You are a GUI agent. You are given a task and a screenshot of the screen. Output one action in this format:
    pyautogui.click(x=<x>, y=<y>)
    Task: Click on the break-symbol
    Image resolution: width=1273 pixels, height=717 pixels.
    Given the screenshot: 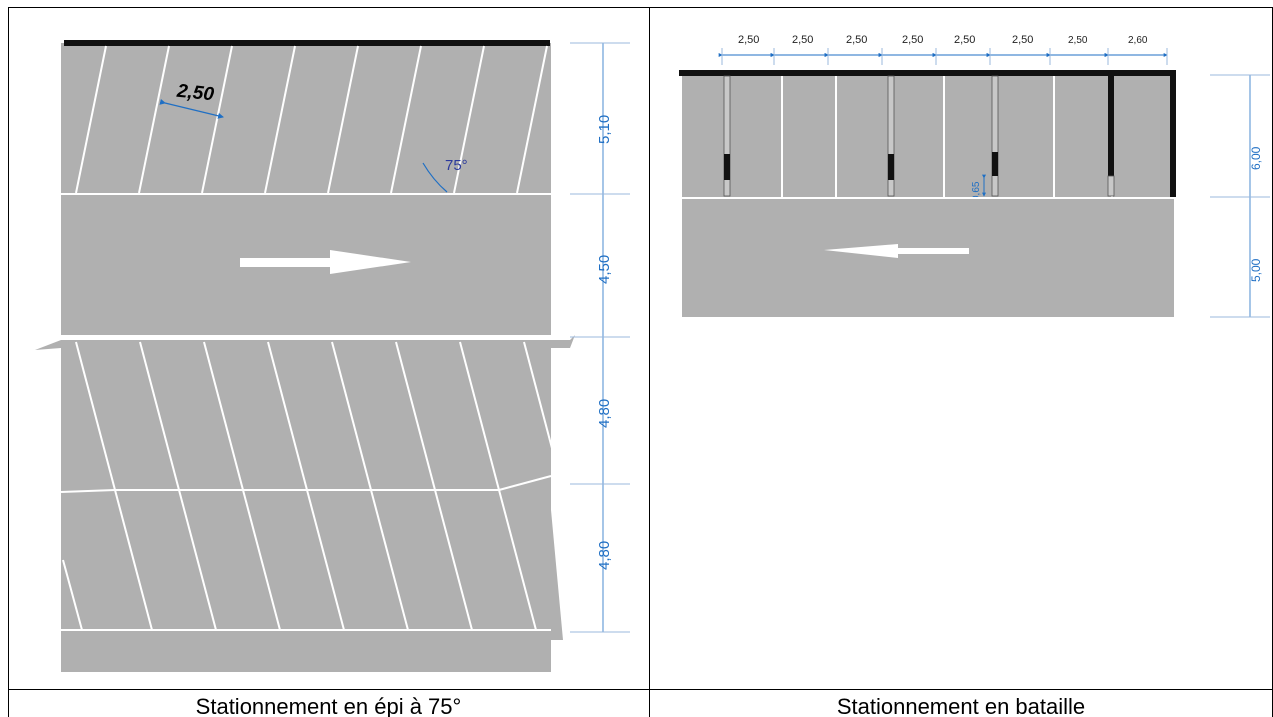 What is the action you would take?
    pyautogui.click(x=305, y=342)
    